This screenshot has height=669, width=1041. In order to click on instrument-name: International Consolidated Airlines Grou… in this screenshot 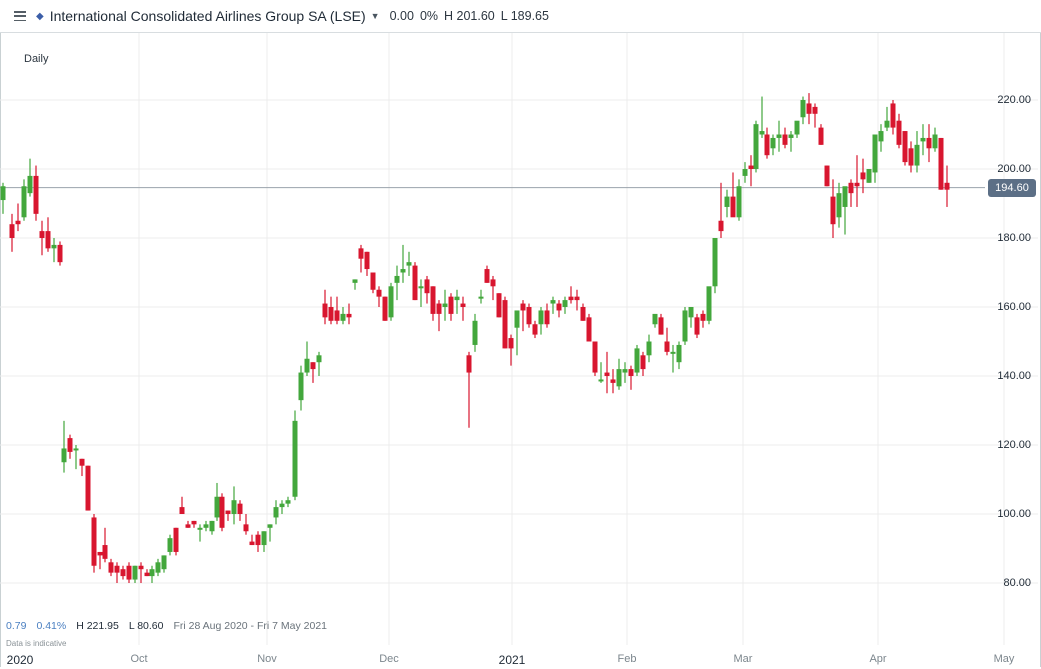, I will do `click(207, 16)`.